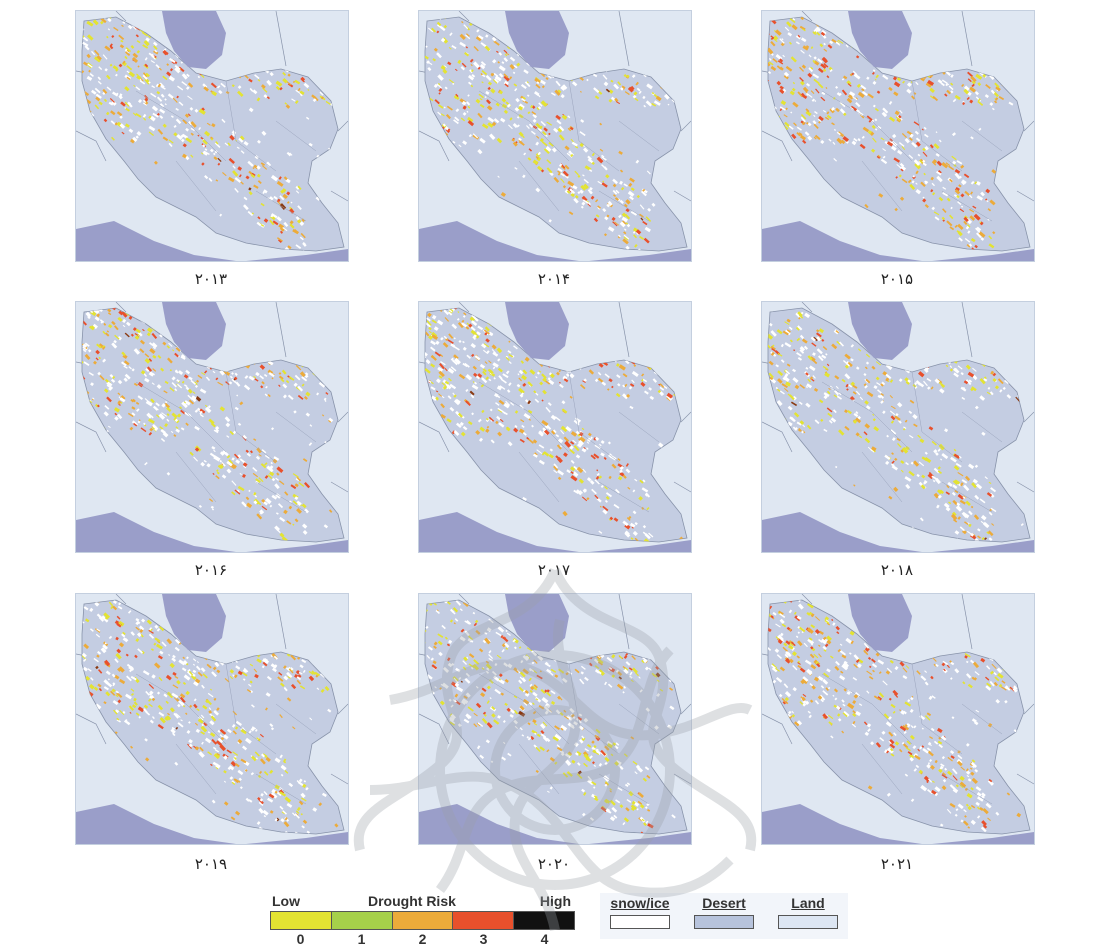 The width and height of the screenshot is (1099, 952). I want to click on cover-legend-item: snow/ice, so click(640, 915).